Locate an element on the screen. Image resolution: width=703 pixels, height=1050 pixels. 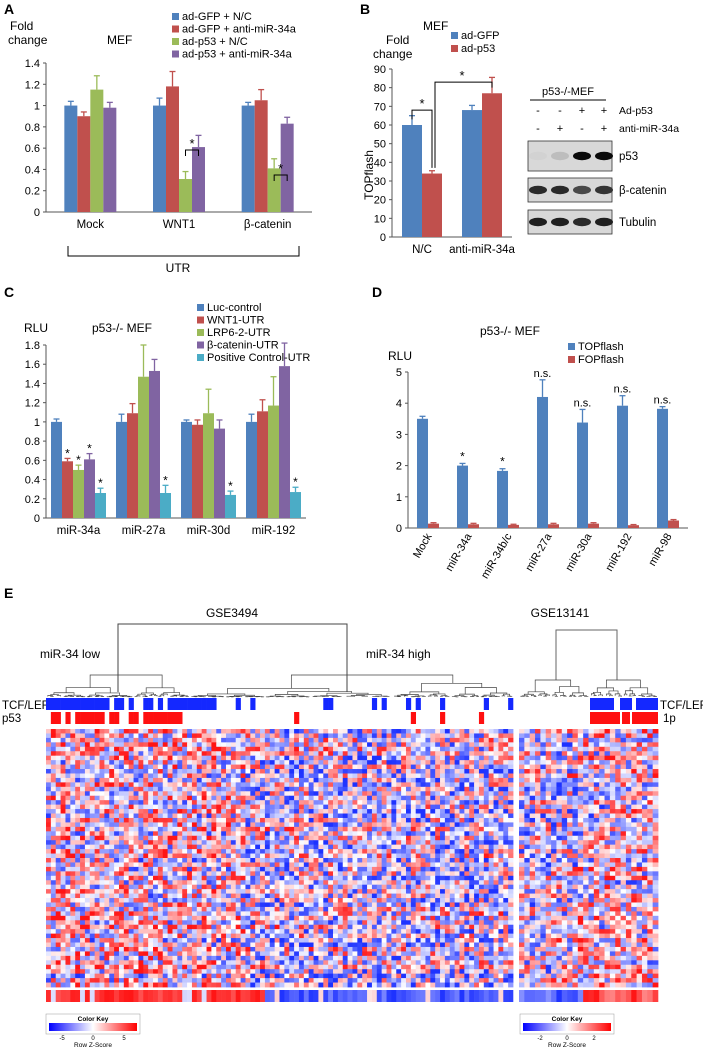
y-tick-label: 0.8 is located at coordinates (32, 442).